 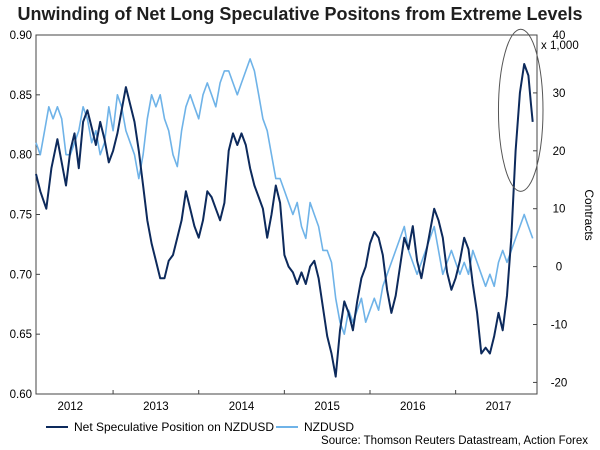 What do you see at coordinates (287, 427) in the screenshot?
I see `legend-swatch-nzdusd` at bounding box center [287, 427].